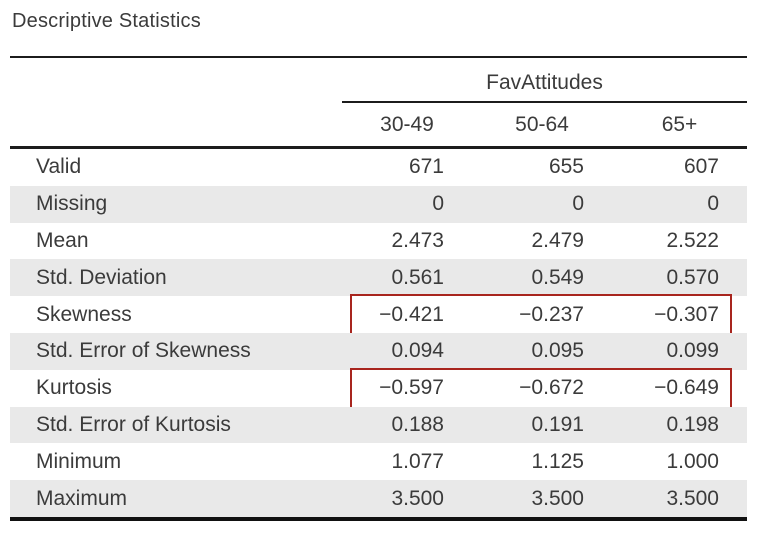 Image resolution: width=768 pixels, height=555 pixels. What do you see at coordinates (59, 167) in the screenshot?
I see `row-label: Valid` at bounding box center [59, 167].